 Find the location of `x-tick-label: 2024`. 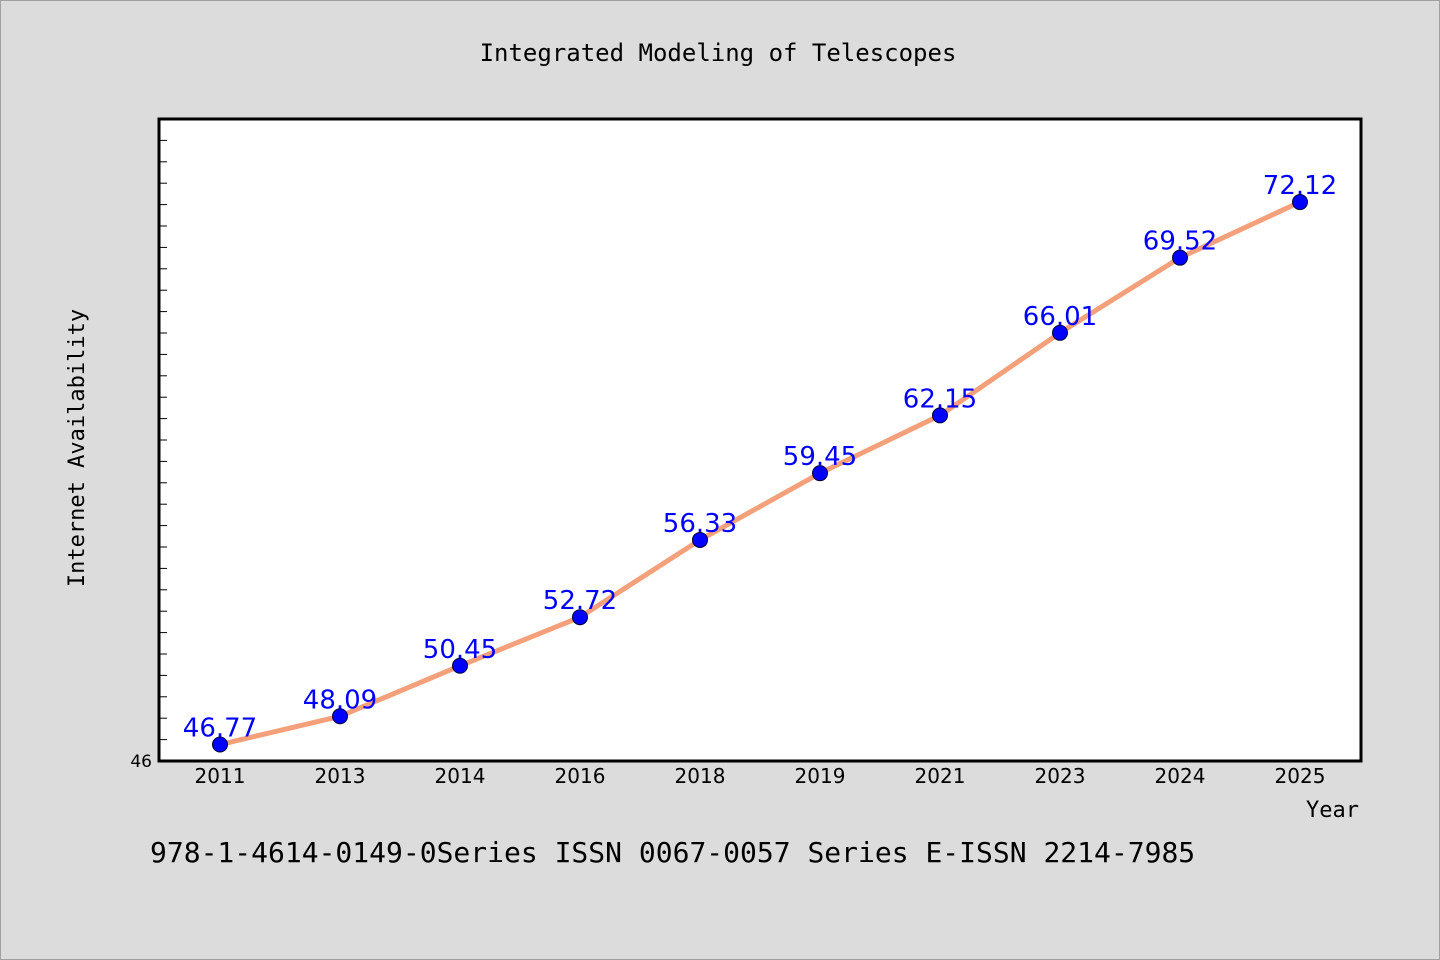

x-tick-label: 2024 is located at coordinates (1180, 776).